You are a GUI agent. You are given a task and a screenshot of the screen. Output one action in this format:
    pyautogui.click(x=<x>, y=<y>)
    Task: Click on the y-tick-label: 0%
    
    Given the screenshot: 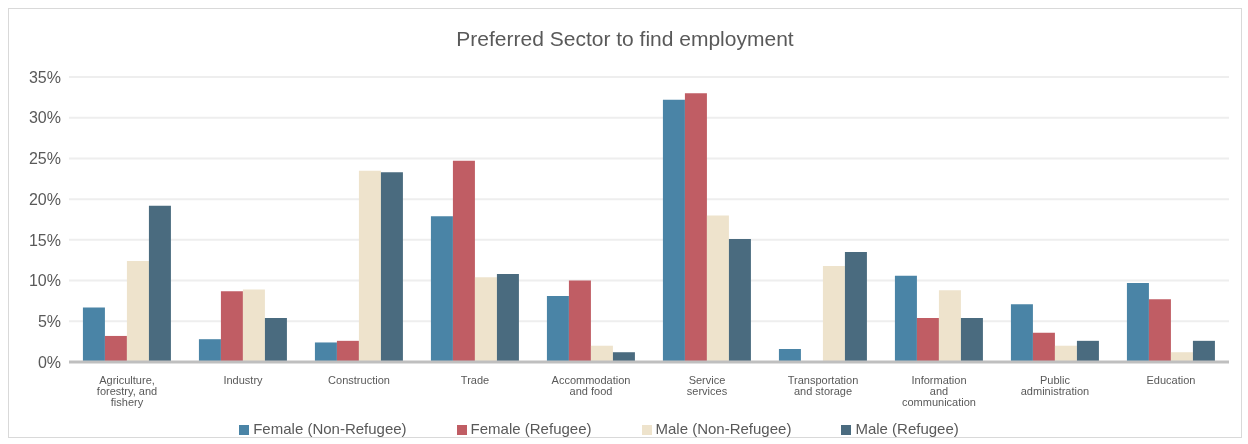 What is the action you would take?
    pyautogui.click(x=49, y=362)
    